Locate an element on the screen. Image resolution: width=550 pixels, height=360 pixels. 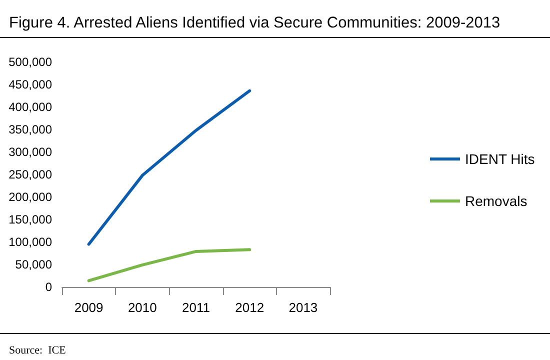
y-tick-label: 450,000 is located at coordinates (30, 85).